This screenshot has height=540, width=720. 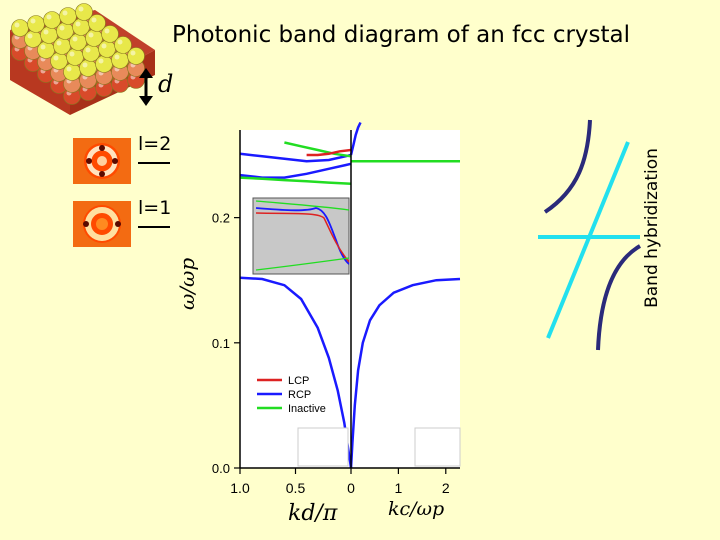 I want to click on legend: LCP RCP Inactive, so click(x=291, y=395).